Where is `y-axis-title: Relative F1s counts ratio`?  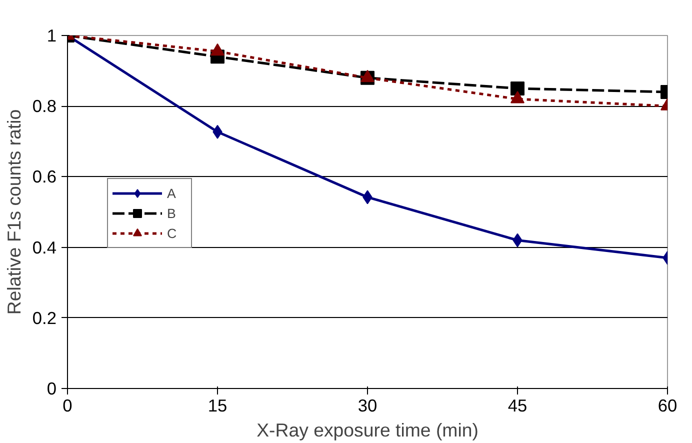 y-axis-title: Relative F1s counts ratio is located at coordinates (13, 212).